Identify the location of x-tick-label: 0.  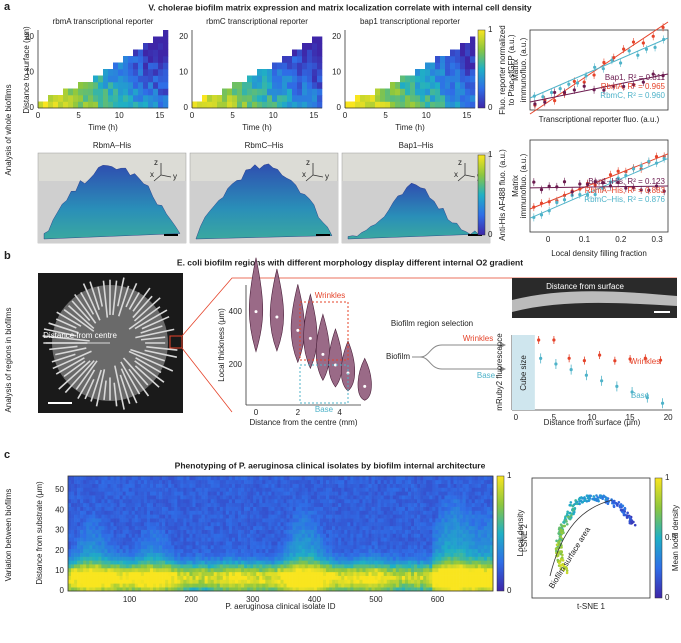
(345, 115).